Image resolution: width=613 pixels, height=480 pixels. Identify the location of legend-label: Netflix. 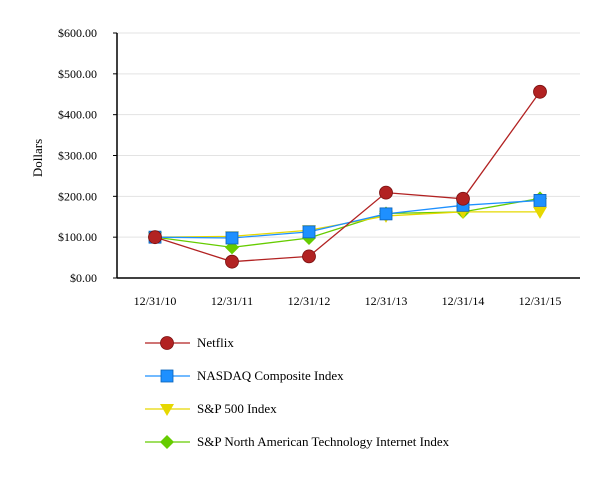
(215, 342).